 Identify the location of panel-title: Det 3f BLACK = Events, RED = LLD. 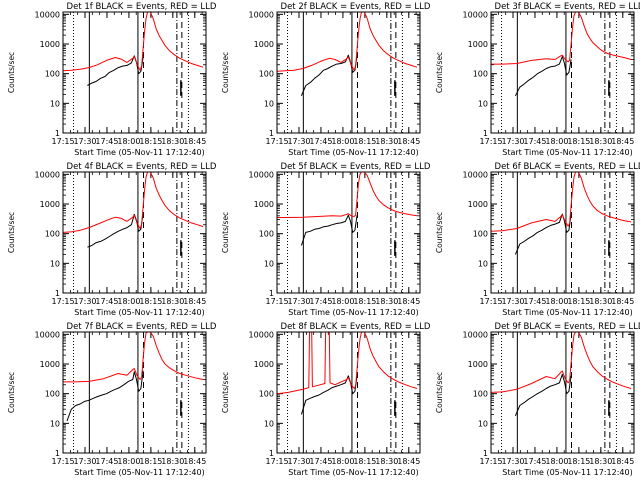
(567, 7).